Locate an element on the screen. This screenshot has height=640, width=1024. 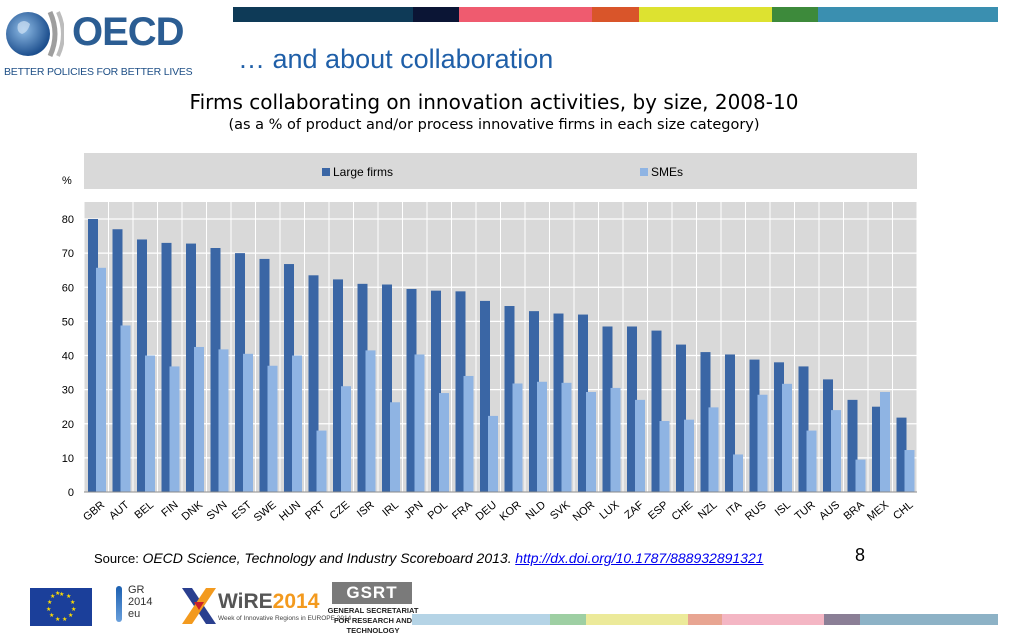
x-tick-label: FIN is located at coordinates (169, 509).